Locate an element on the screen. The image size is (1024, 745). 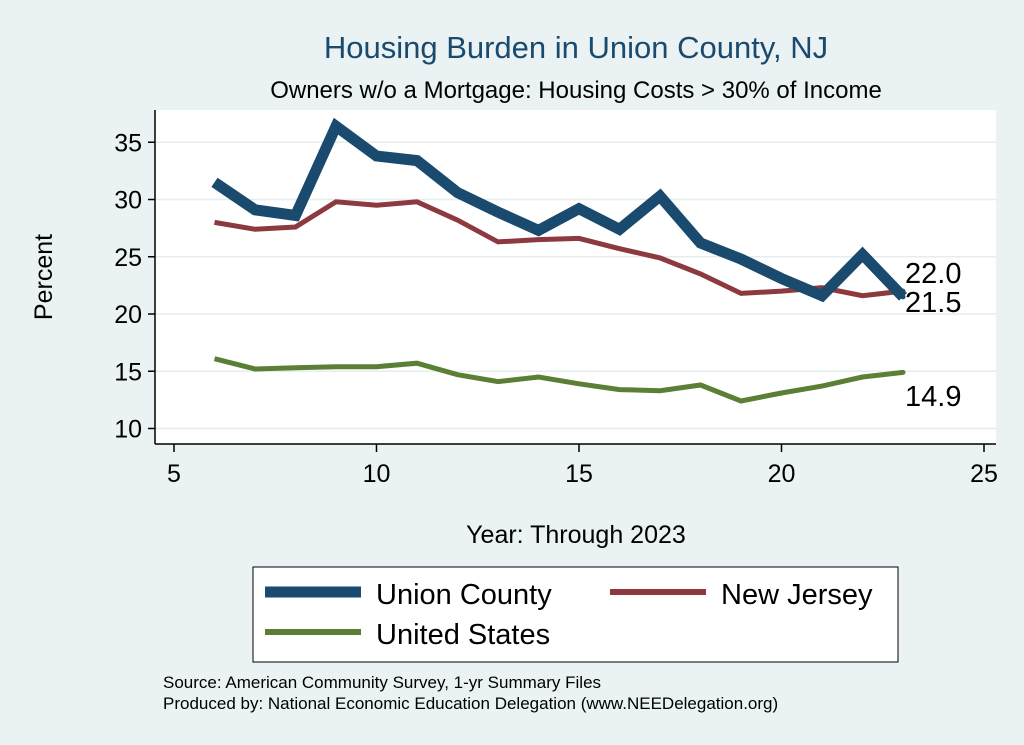
x-tick-label-15: 15 is located at coordinates (579, 474).